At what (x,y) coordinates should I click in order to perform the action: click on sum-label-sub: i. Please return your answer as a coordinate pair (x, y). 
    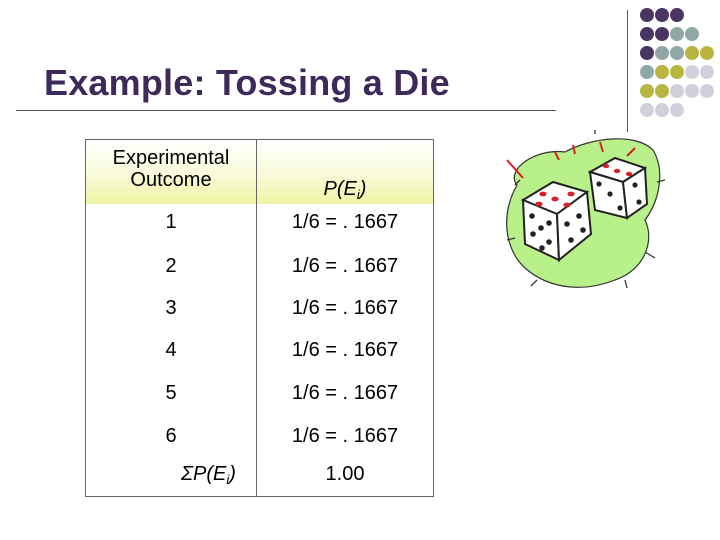
    Looking at the image, I should click on (228, 479).